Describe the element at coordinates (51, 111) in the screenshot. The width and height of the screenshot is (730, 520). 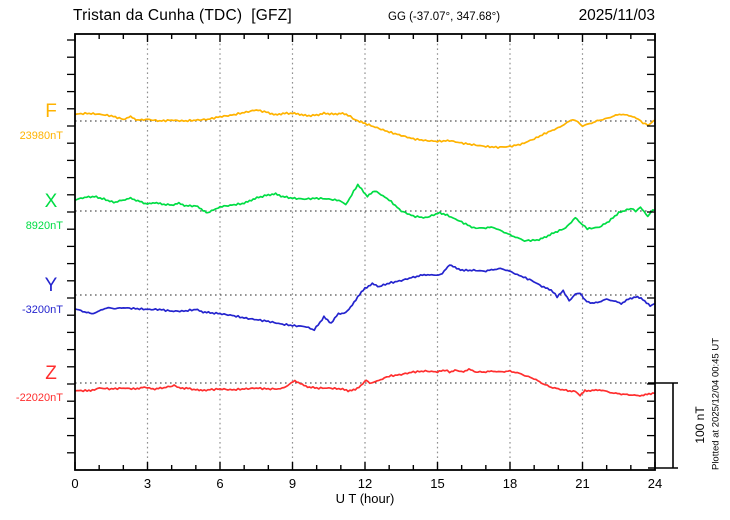
I see `channel-label-F: F` at that location.